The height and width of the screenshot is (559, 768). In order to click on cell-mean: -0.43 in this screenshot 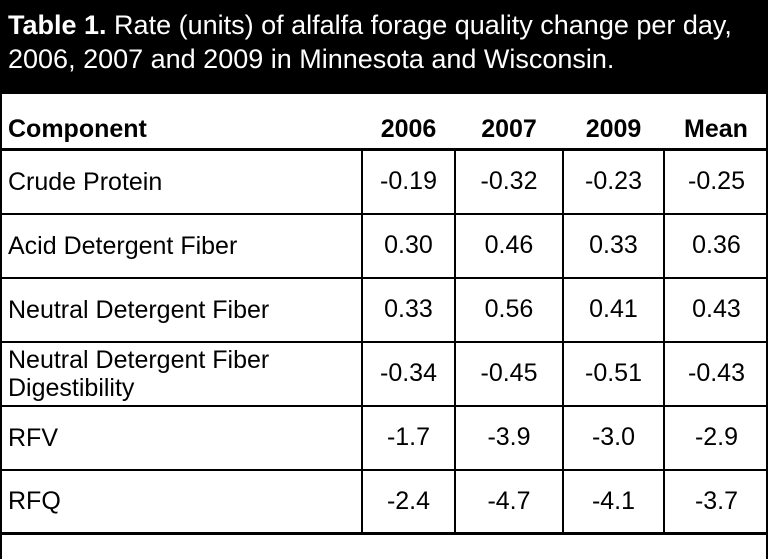, I will do `click(715, 374)`.